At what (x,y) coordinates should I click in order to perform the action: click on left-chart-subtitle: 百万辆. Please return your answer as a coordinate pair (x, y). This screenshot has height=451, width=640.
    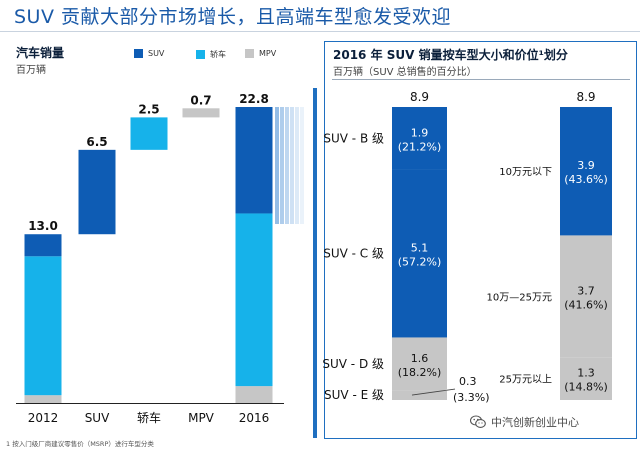
    Looking at the image, I should click on (31, 70).